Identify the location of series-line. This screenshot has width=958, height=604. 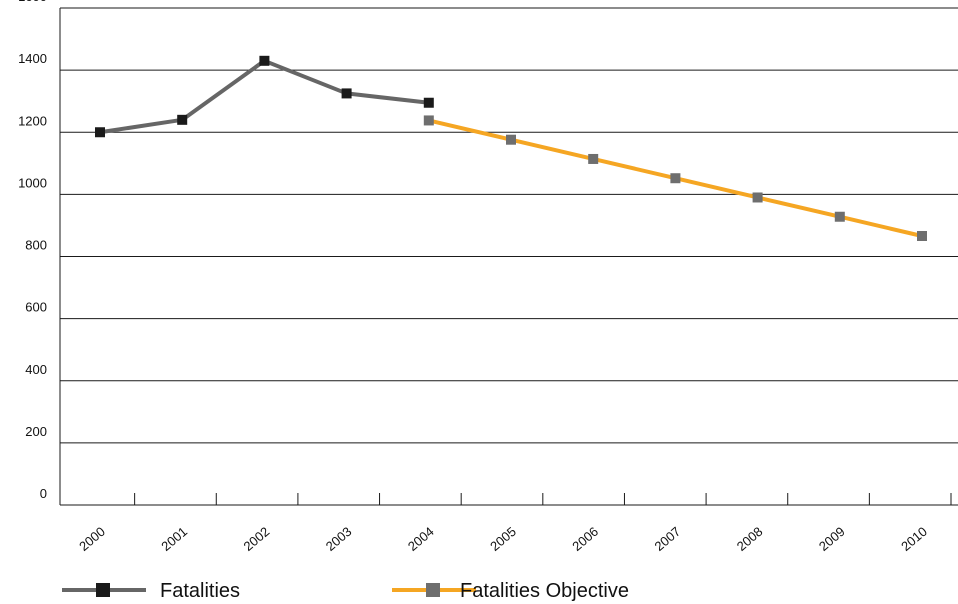
(264, 96).